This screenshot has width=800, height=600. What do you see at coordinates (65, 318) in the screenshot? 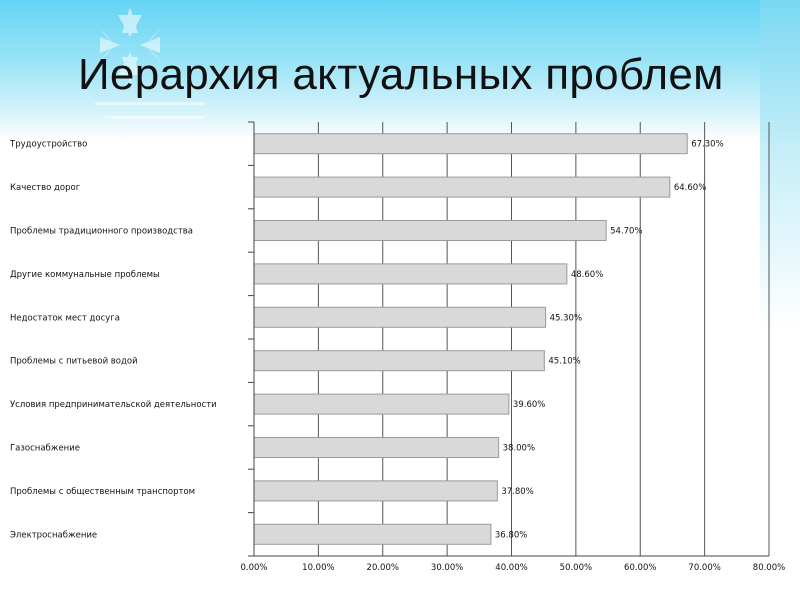
I see `category-label: Недостаток мест досуга` at bounding box center [65, 318].